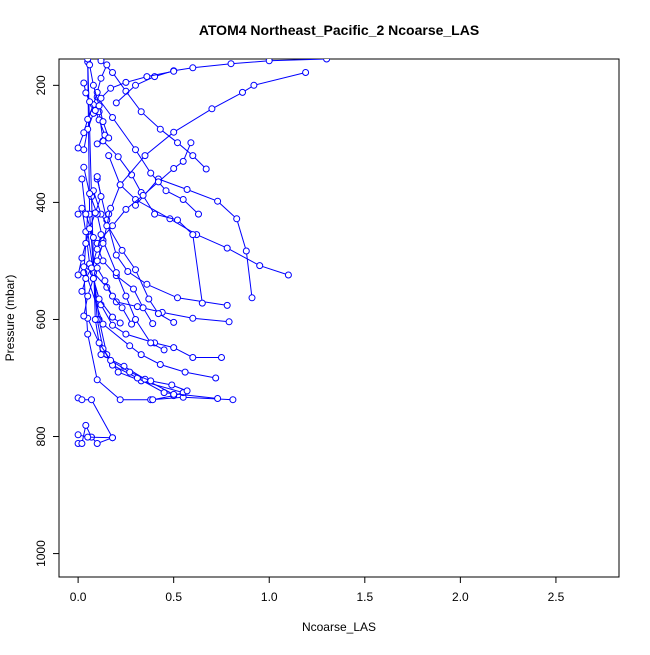 The width and height of the screenshot is (650, 655). I want to click on y-tick-label: 200, so click(41, 85).